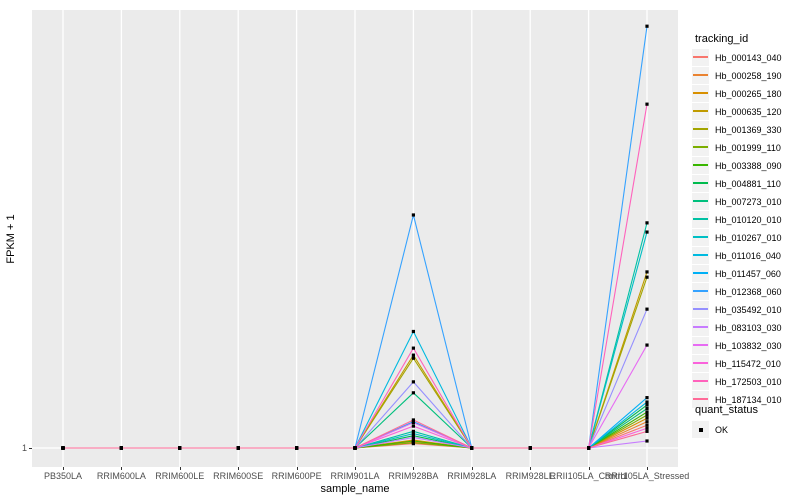 Image resolution: width=800 pixels, height=500 pixels. What do you see at coordinates (530, 476) in the screenshot?
I see `x-tick-label-RRIM928LE: RRIM928LE` at bounding box center [530, 476].